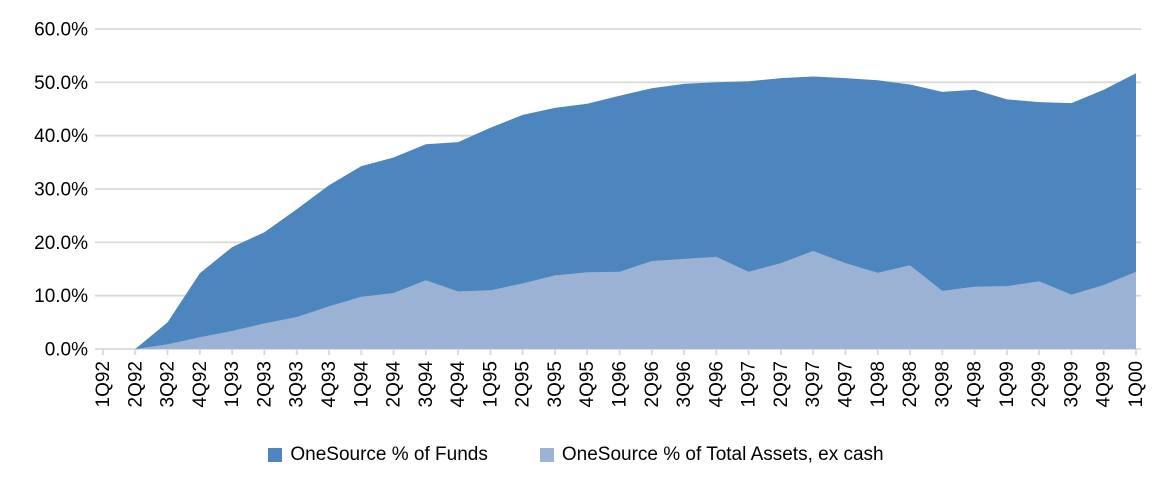 The image size is (1152, 496). Describe the element at coordinates (587, 384) in the screenshot. I see `x-axis-tick-label: 4Q95` at that location.